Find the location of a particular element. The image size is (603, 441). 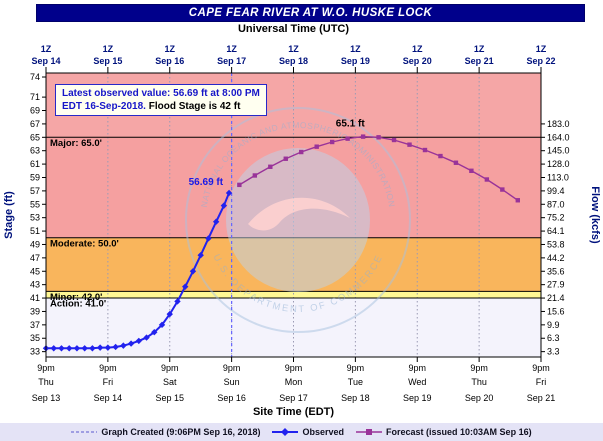

page-title: CAPE FEAR RIVER AT W.O. HUSKE LOCK is located at coordinates (310, 13).